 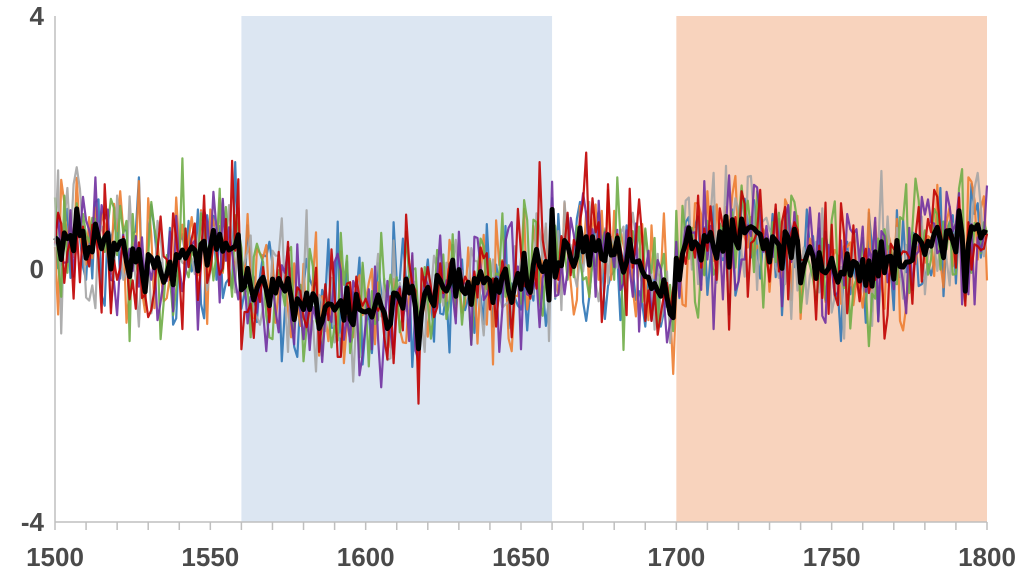 I want to click on x-tick-label: 1500, so click(x=55, y=557).